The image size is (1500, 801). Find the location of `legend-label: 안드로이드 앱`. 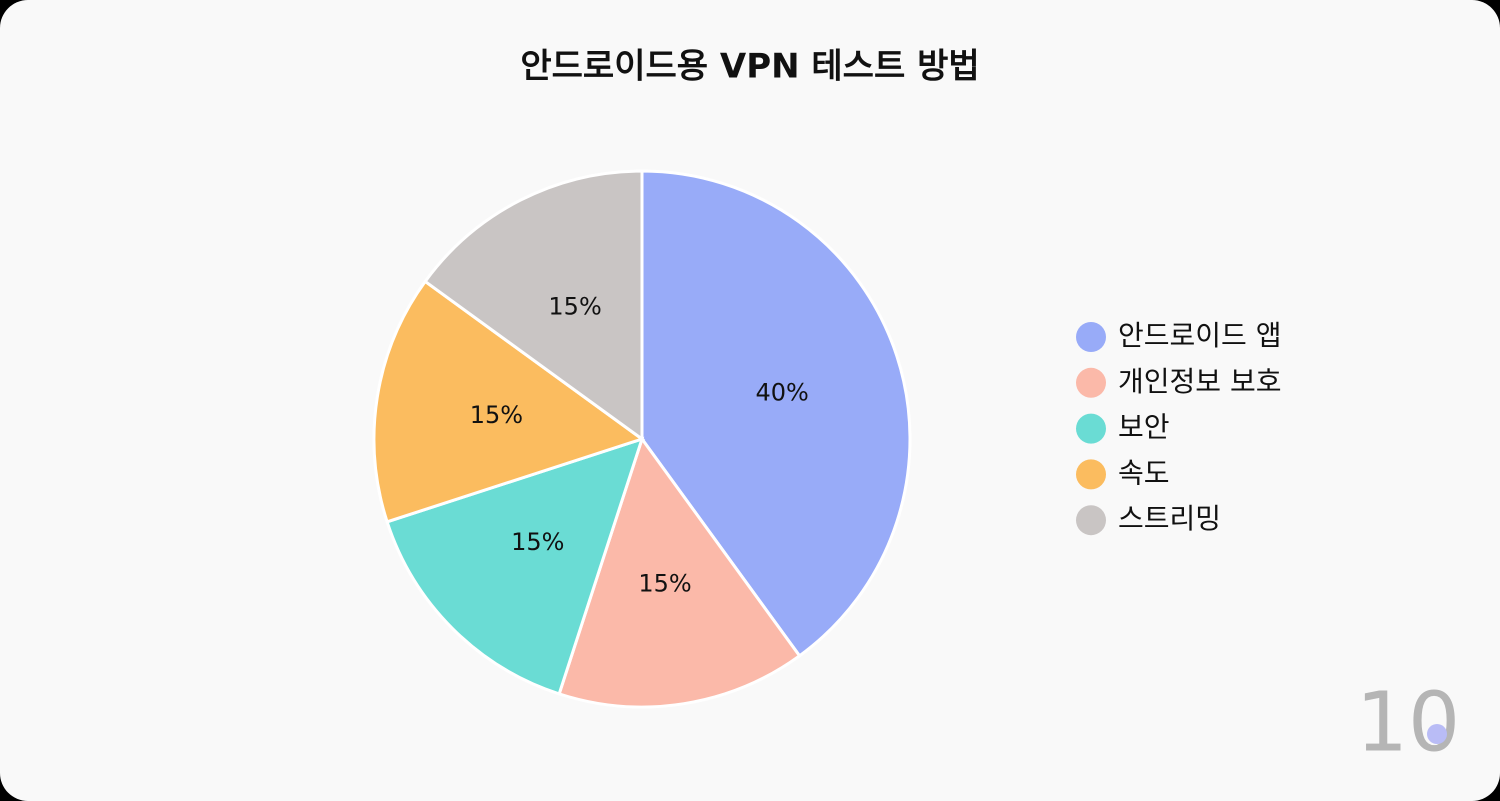

legend-label: 안드로이드 앱 is located at coordinates (1199, 335).